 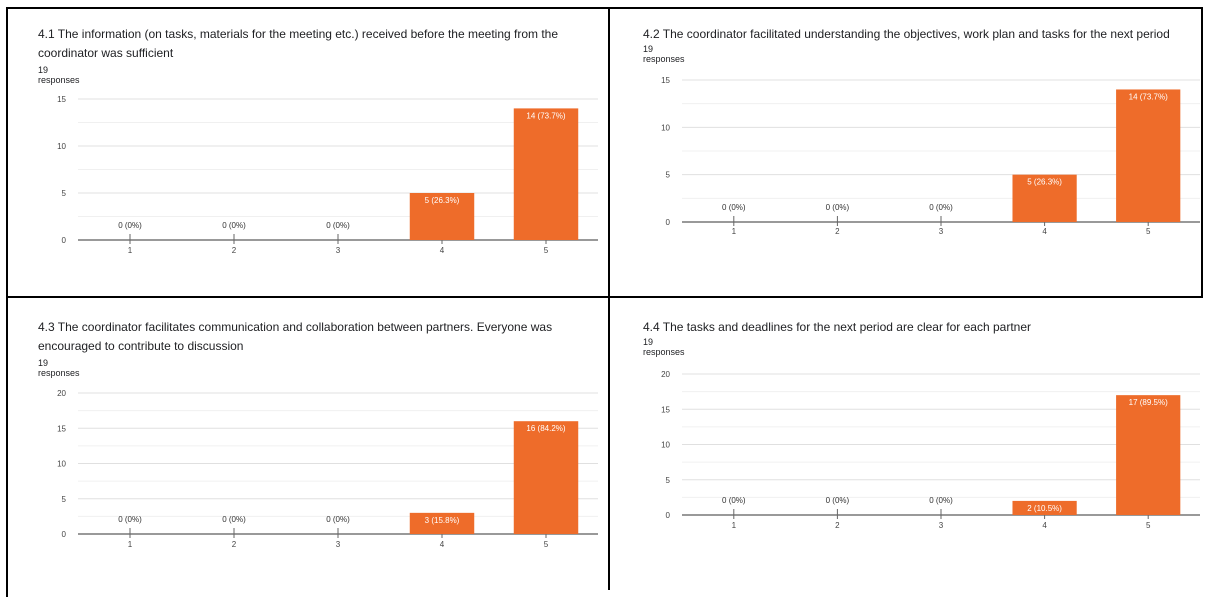 I want to click on table-divider-vertical, so click(x=609, y=298).